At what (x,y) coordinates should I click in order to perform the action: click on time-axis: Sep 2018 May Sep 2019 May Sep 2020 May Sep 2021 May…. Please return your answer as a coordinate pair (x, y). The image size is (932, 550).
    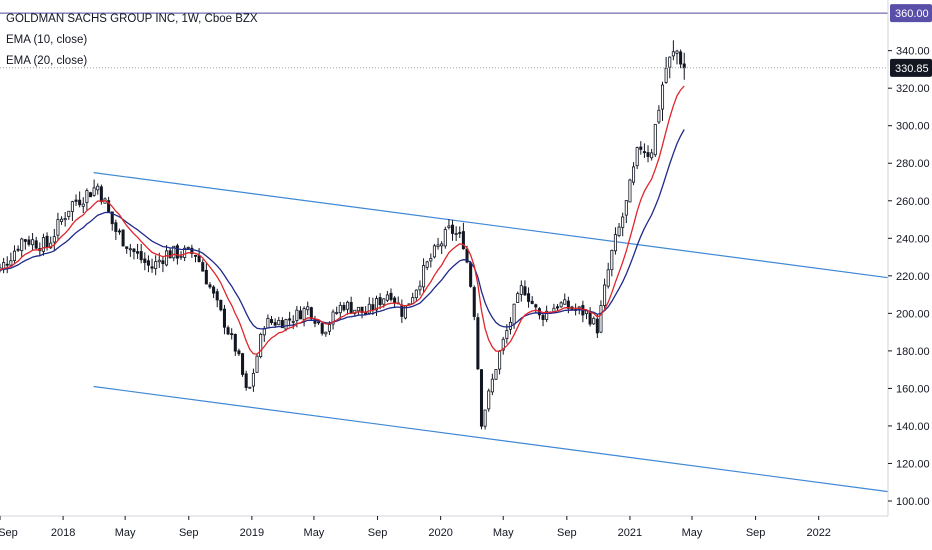
    Looking at the image, I should click on (444, 527).